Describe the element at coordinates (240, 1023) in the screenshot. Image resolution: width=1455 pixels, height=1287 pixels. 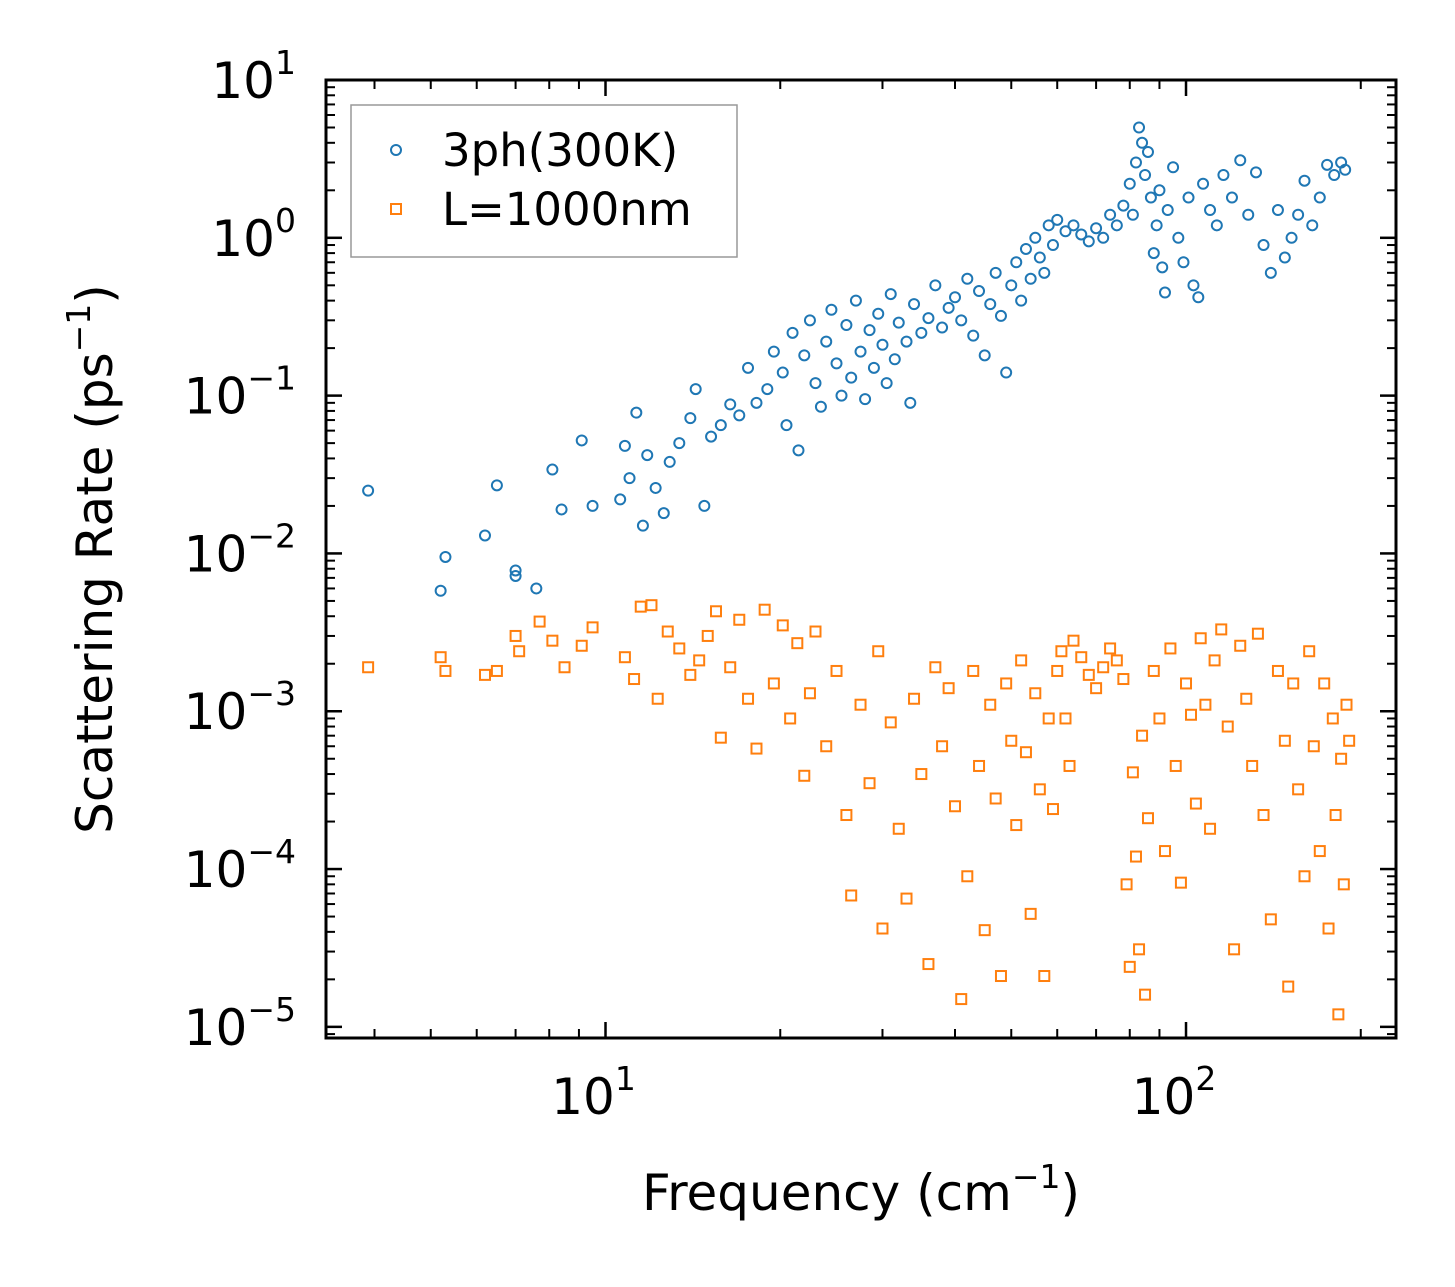
I see `y-tick-label: 10⁻⁵` at that location.